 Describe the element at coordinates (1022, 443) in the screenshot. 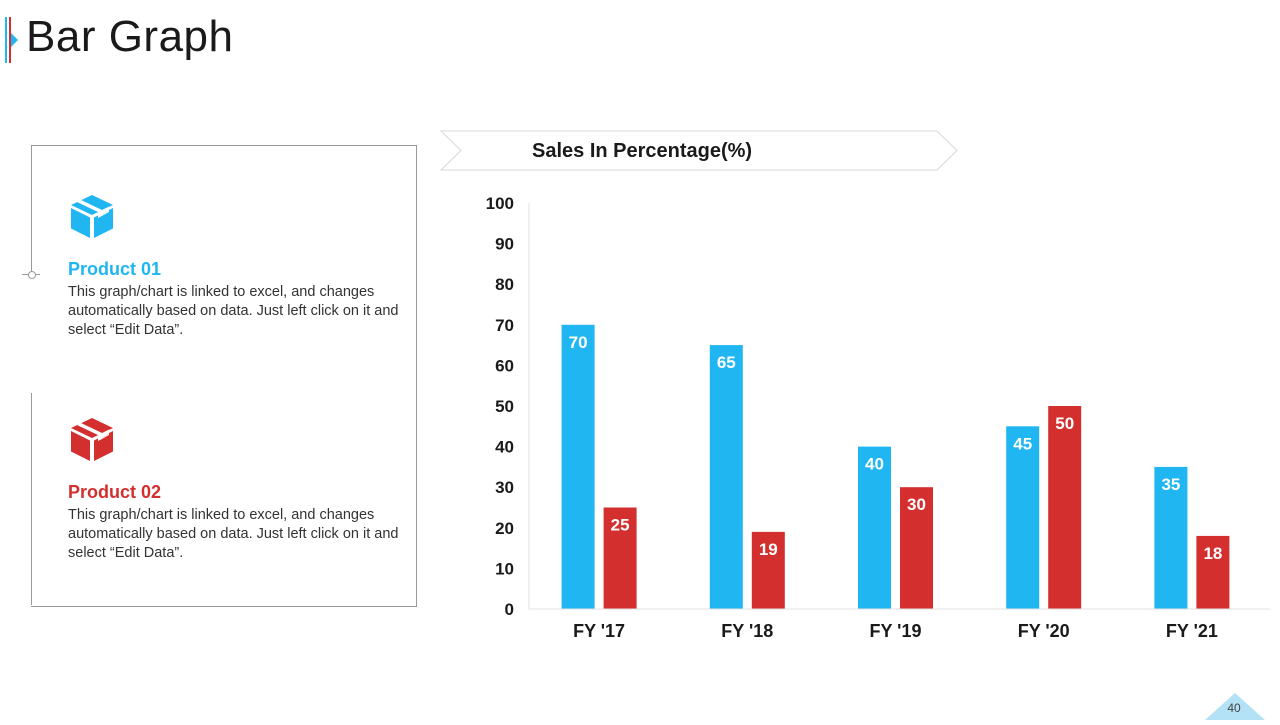

I see `bar-data-label: 45` at that location.